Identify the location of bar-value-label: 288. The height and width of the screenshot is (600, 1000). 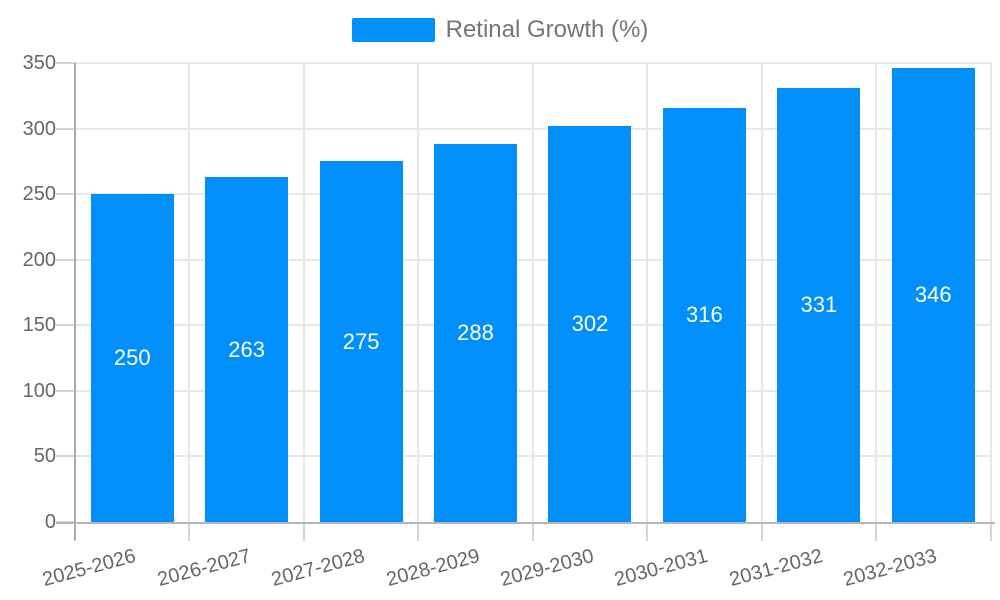
(475, 333).